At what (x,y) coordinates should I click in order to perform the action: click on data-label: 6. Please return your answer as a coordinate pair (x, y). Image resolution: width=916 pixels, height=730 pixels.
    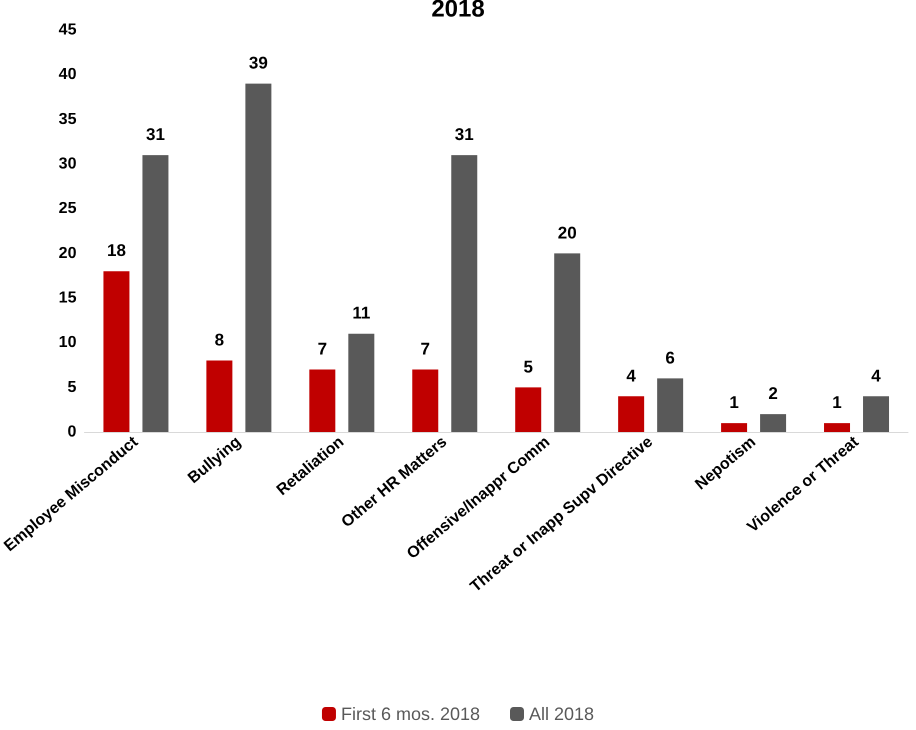
    Looking at the image, I should click on (670, 358).